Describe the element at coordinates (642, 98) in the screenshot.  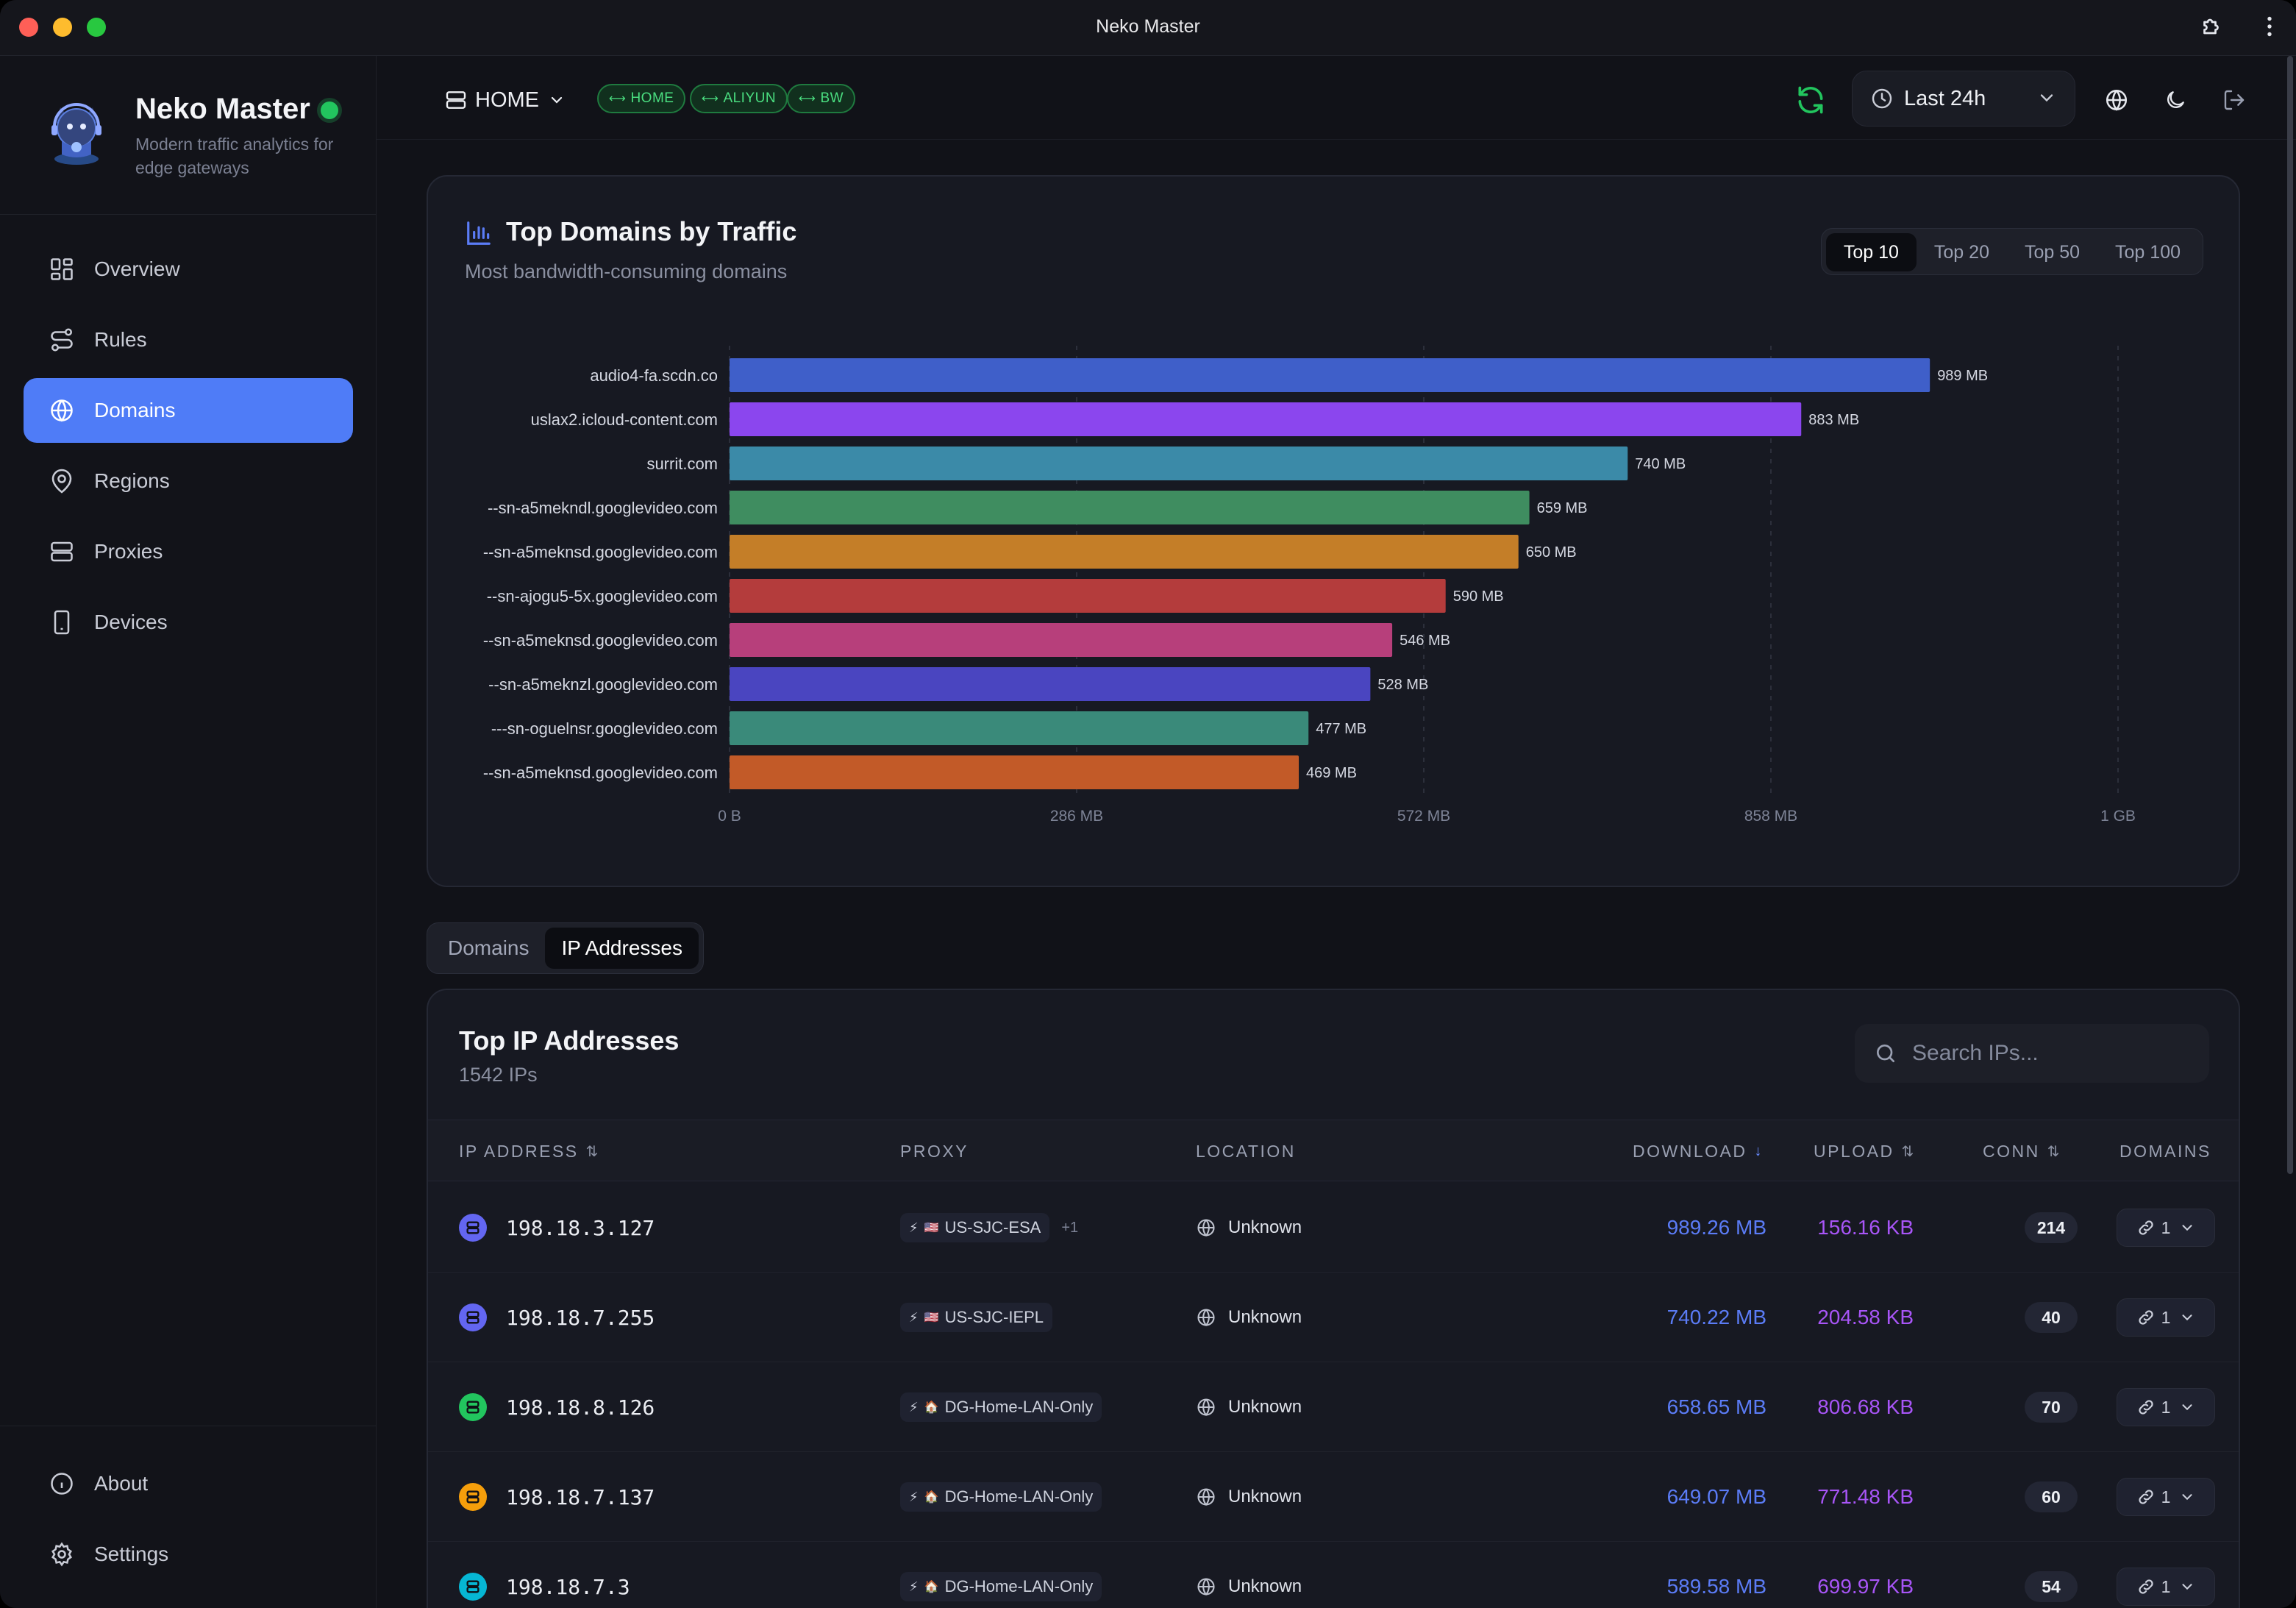
I see `backend-chip-home: ⟷ HOME` at that location.